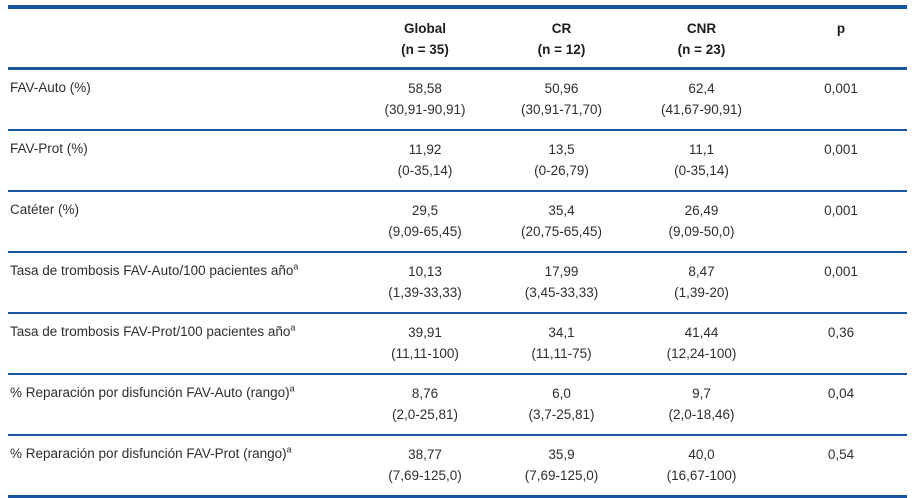  I want to click on cr-cell: 6,0 (3,7-25,81), so click(561, 405).